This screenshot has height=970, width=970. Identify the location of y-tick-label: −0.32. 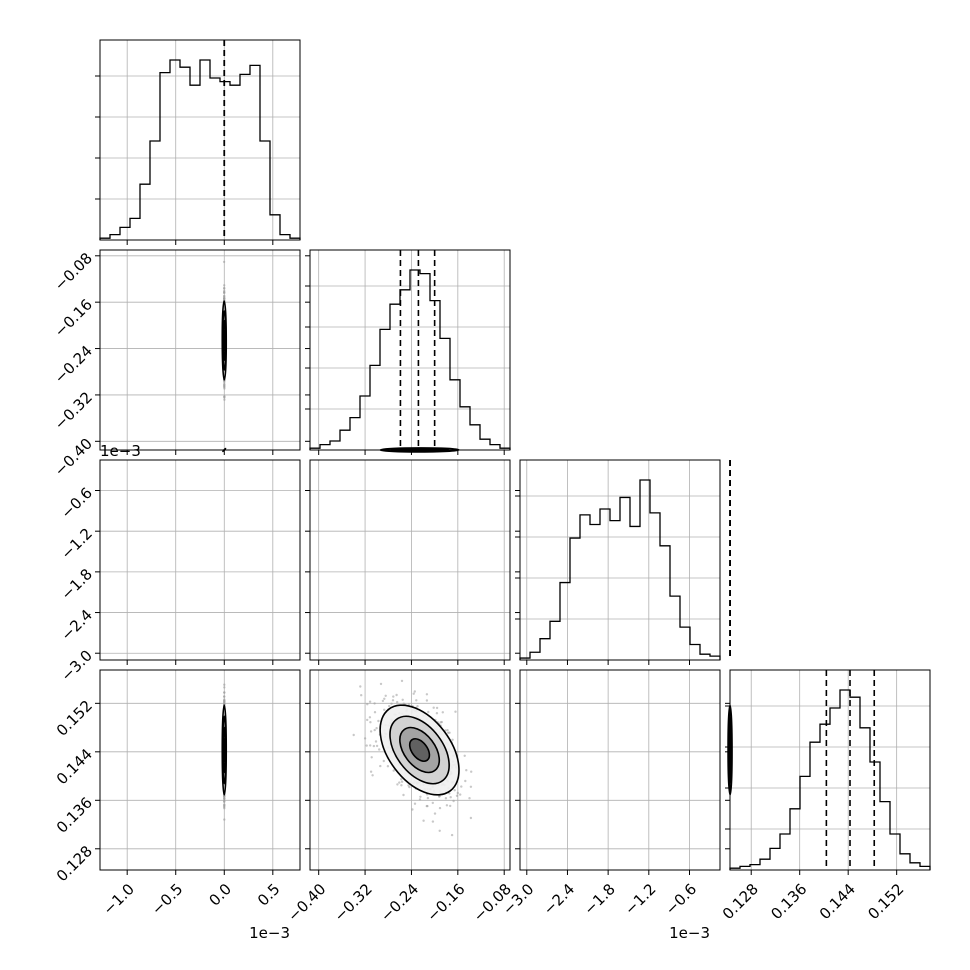
(73, 410).